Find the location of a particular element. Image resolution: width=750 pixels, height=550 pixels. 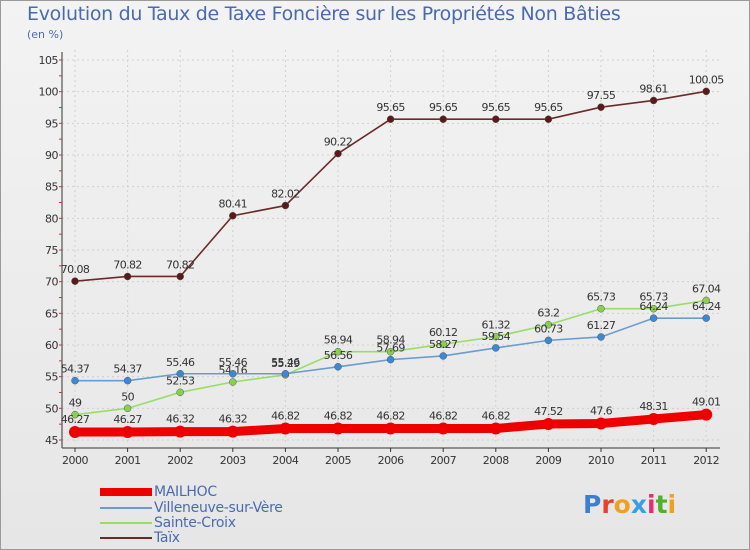

y-tick-label: 90 is located at coordinates (51, 155).